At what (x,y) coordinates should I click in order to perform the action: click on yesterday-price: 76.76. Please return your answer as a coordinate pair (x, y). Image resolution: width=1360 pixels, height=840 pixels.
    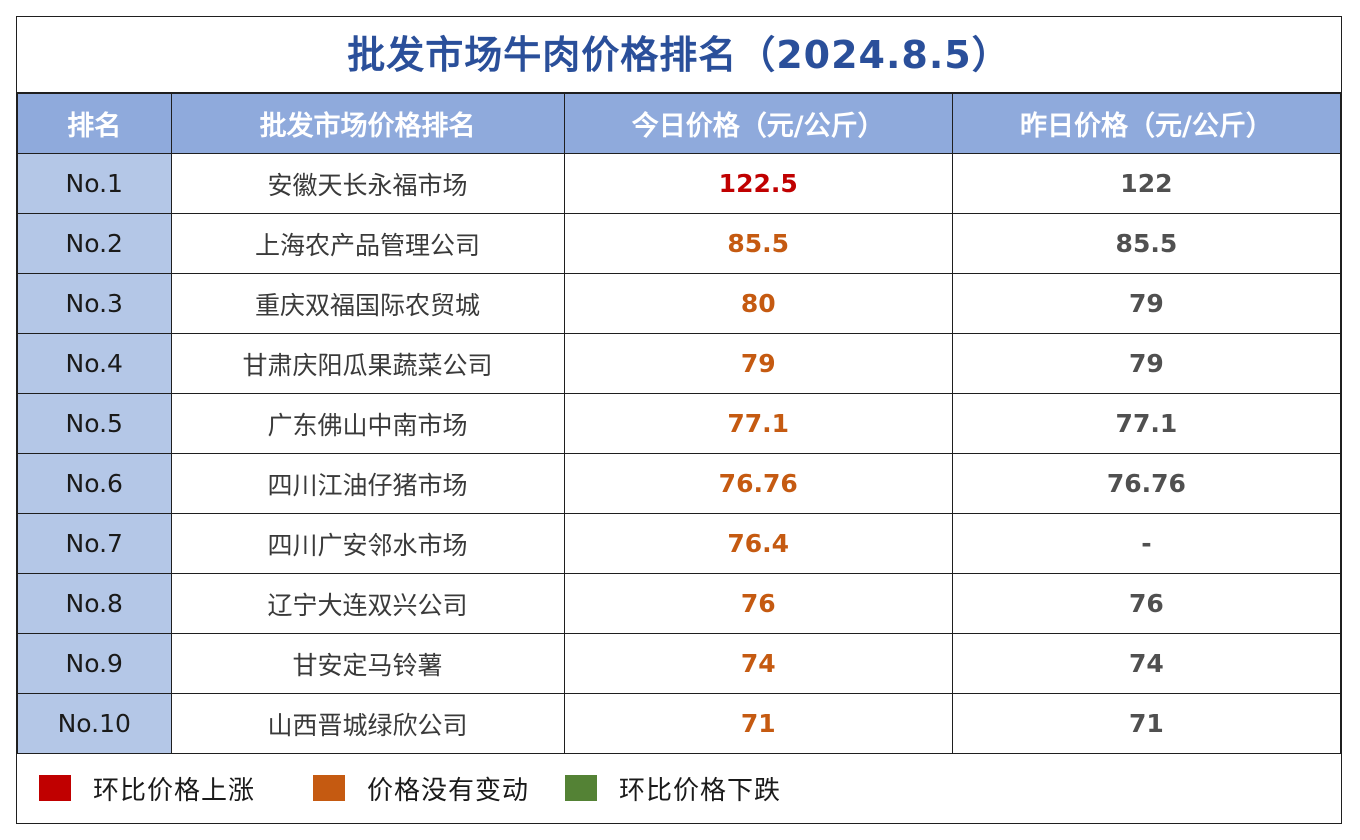
    Looking at the image, I should click on (1146, 483).